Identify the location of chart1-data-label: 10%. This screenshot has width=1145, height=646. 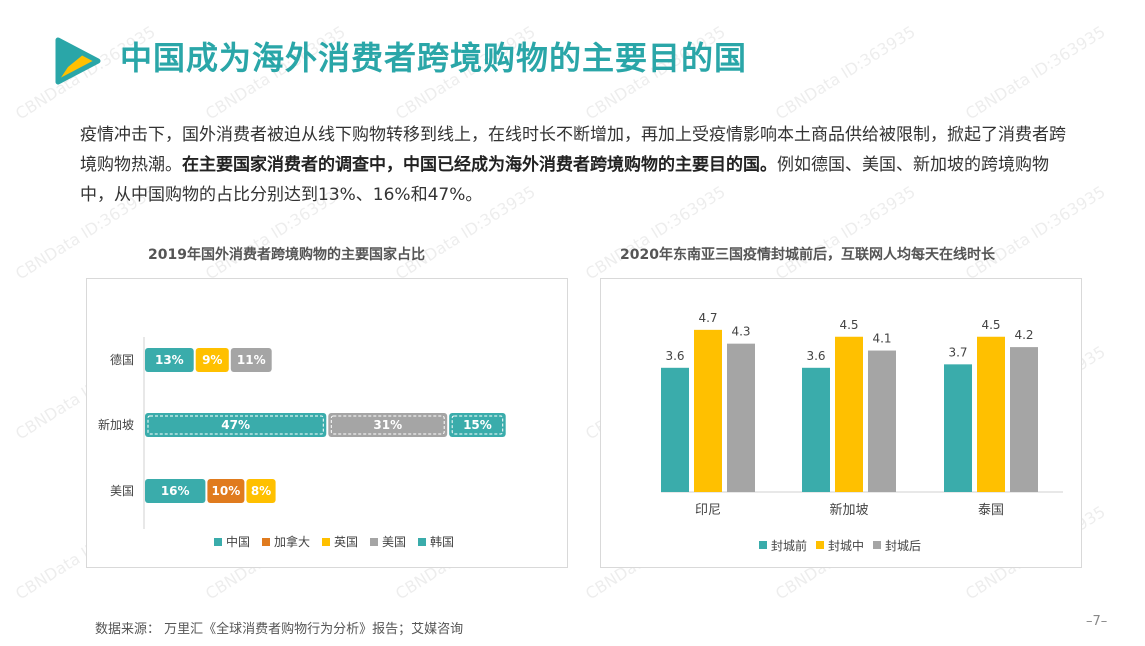
(226, 491).